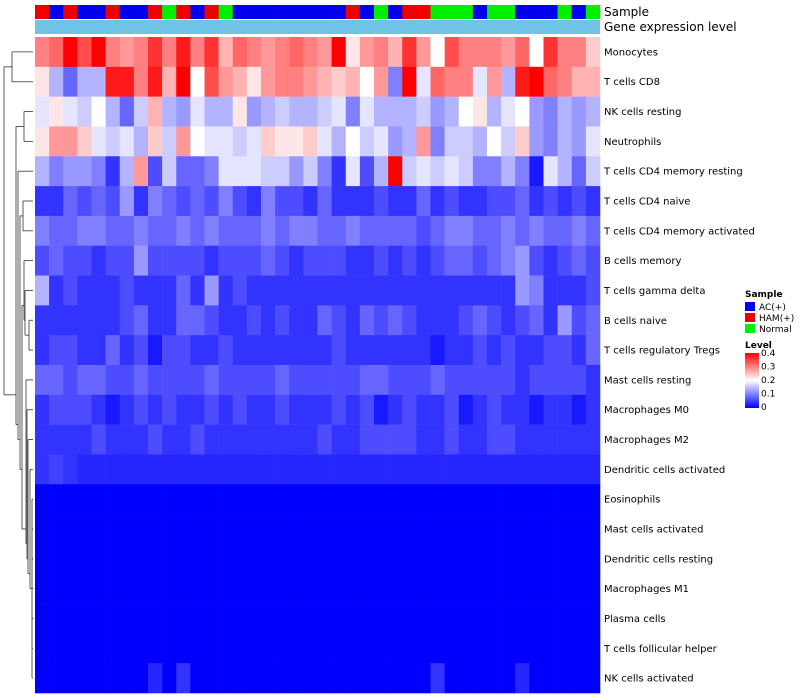 The height and width of the screenshot is (700, 800). I want to click on row-label: Eosinophils, so click(632, 500).